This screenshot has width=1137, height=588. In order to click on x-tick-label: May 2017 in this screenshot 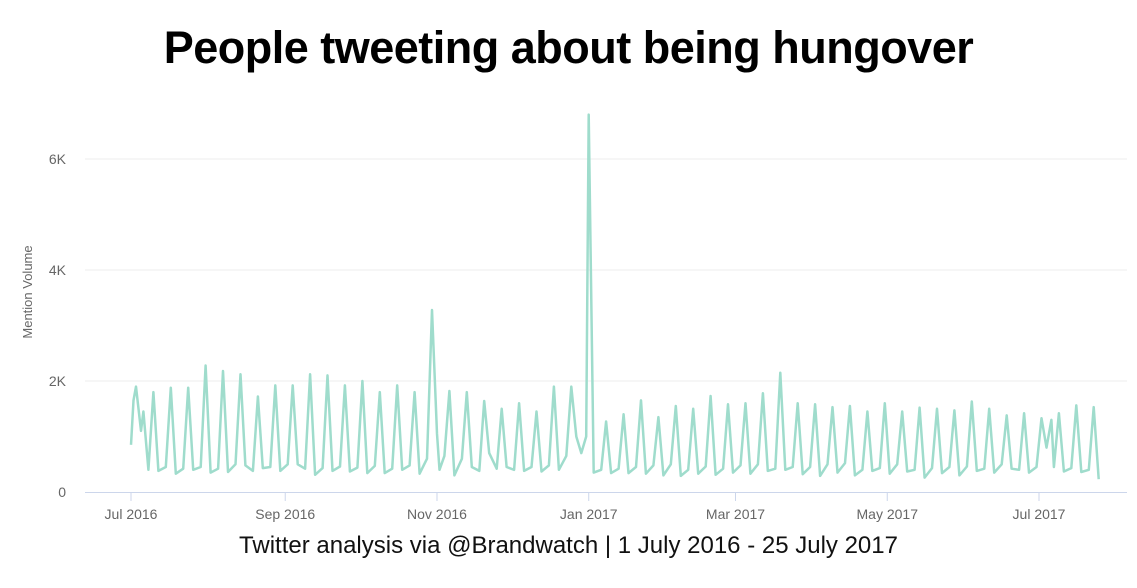, I will do `click(888, 514)`.